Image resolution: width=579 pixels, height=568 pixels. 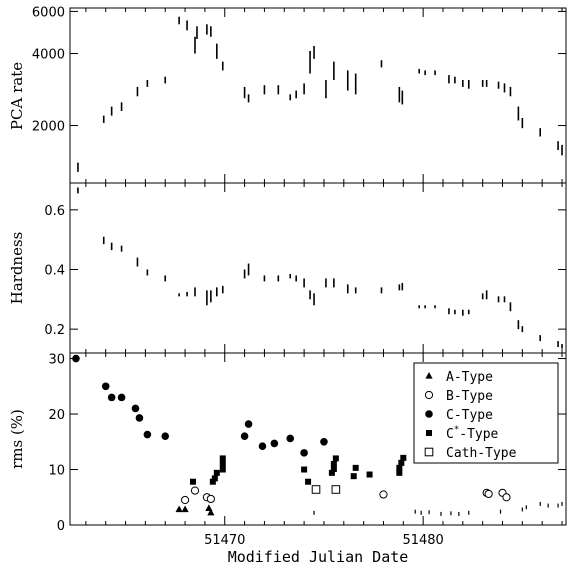 I want to click on legend-marker-triangle, so click(x=429, y=375).